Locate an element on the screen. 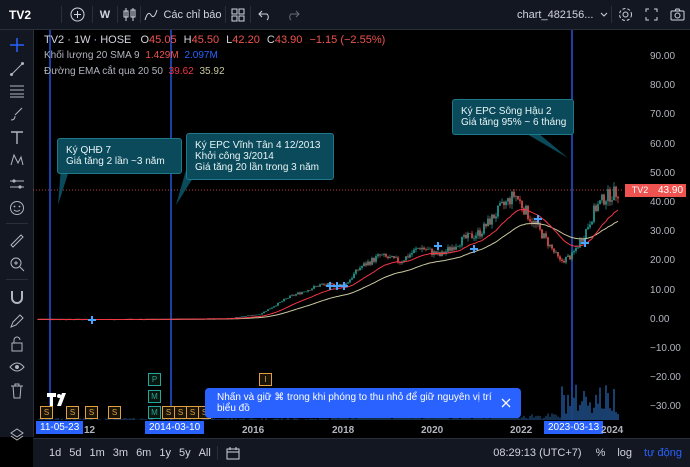  callout-song-hau-2: Ký EPC Sông Hậu 2 Giá tăng 95% ~ 6 tháng is located at coordinates (513, 117).